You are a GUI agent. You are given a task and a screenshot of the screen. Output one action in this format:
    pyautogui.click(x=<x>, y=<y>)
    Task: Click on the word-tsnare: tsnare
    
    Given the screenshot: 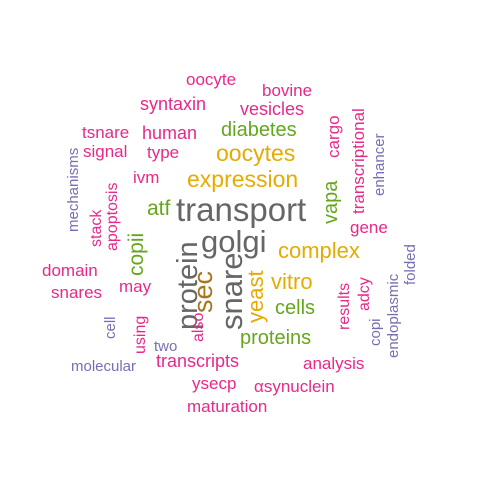 What is the action you would take?
    pyautogui.click(x=106, y=132)
    